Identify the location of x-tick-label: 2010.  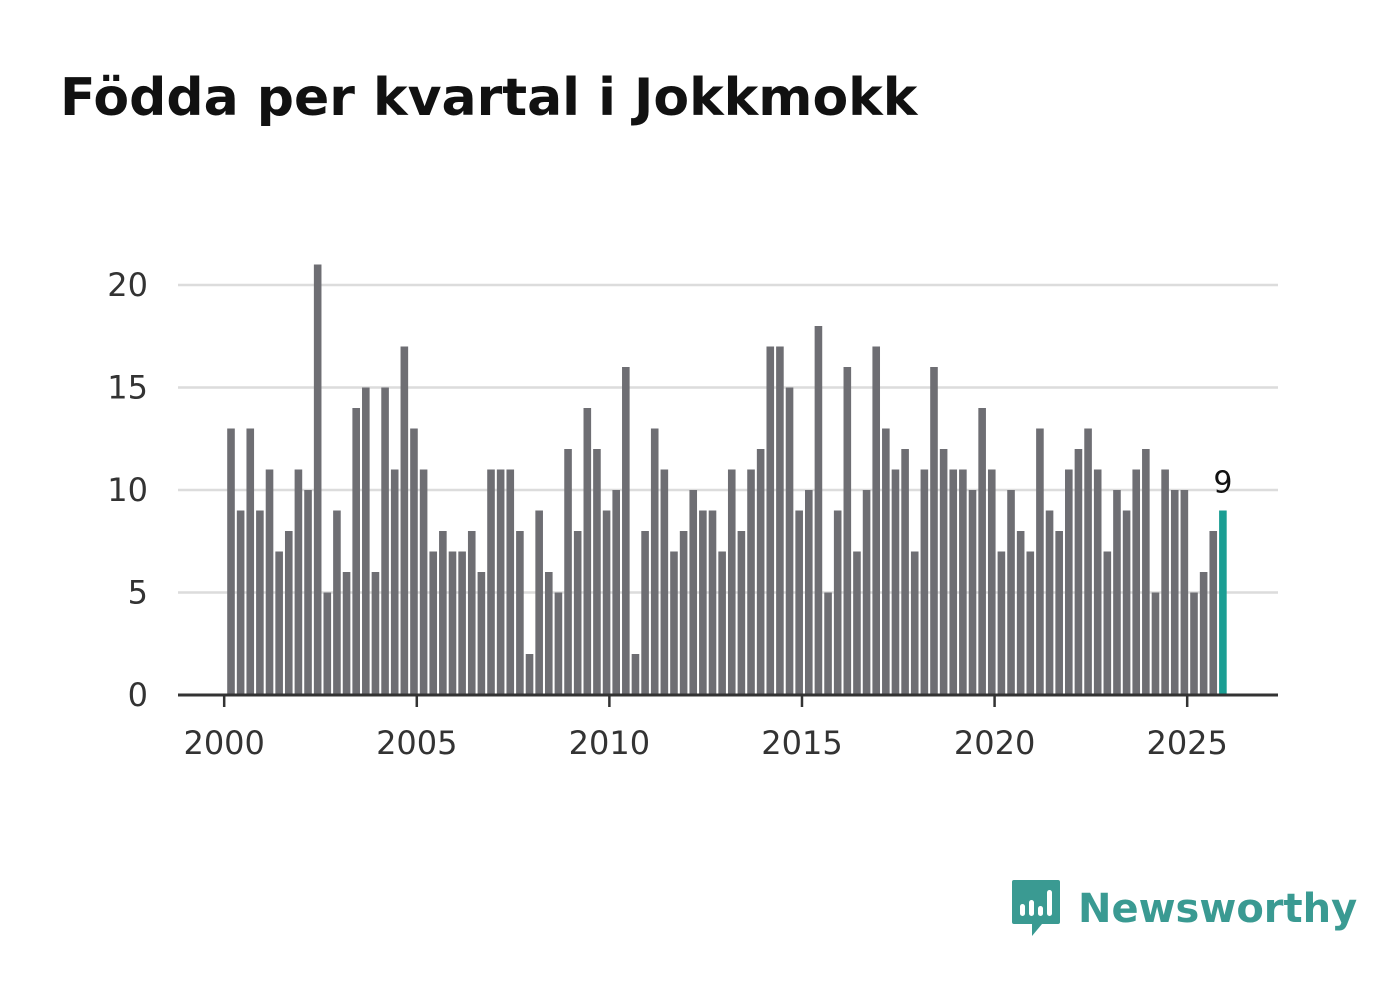
(609, 743).